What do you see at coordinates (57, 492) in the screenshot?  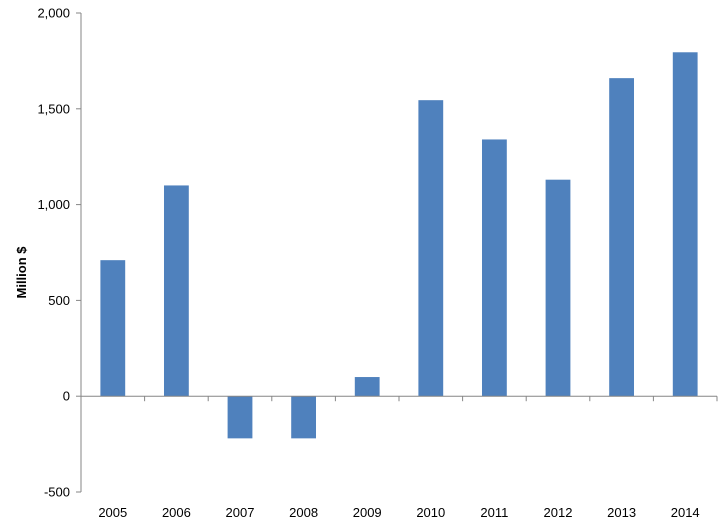 I see `y-tick-label: -500` at bounding box center [57, 492].